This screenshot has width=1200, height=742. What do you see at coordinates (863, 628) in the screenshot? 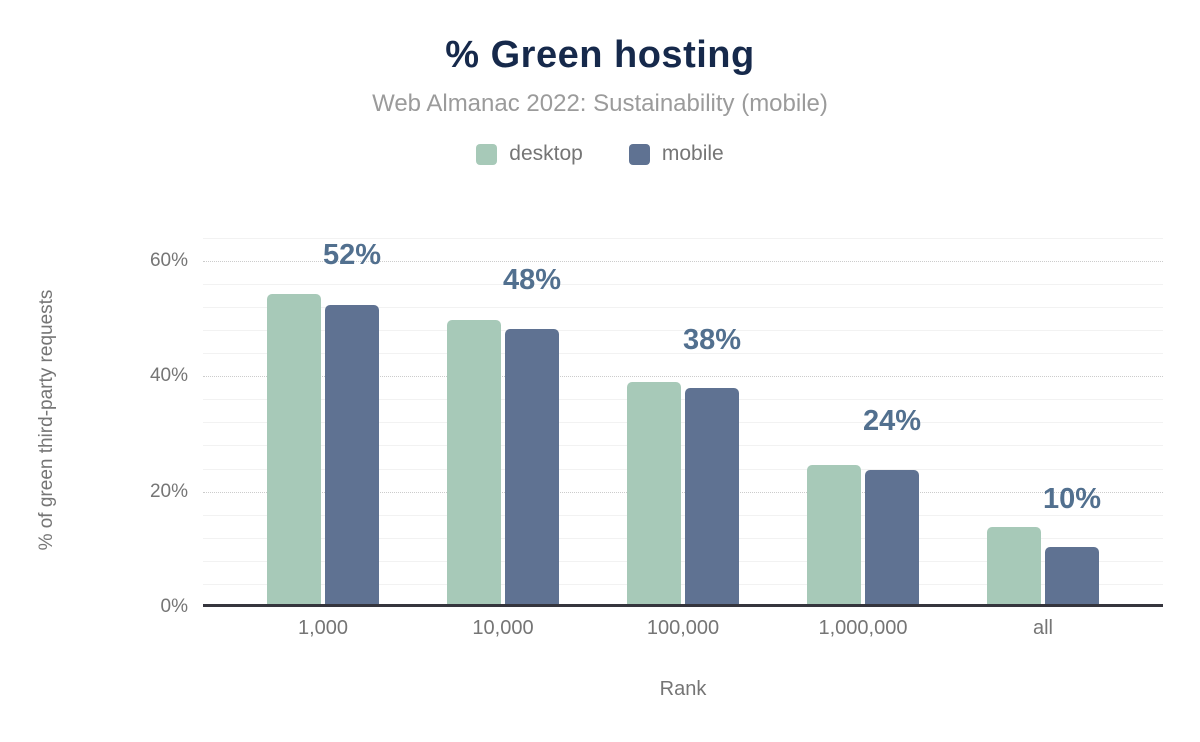
I see `x-tick-label: 1,000,000` at bounding box center [863, 628].